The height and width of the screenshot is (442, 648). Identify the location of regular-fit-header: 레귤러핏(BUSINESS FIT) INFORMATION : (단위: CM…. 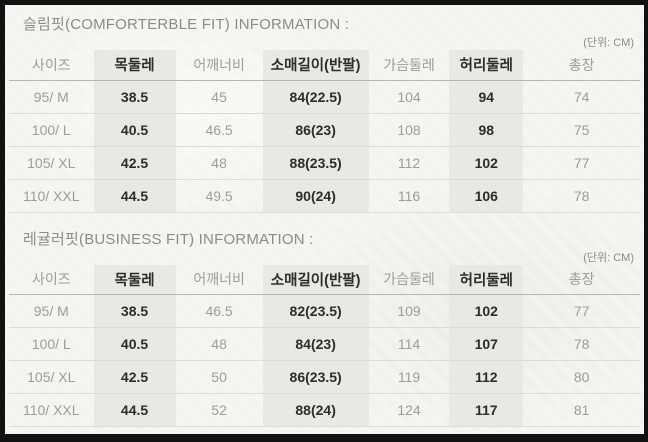
(324, 239).